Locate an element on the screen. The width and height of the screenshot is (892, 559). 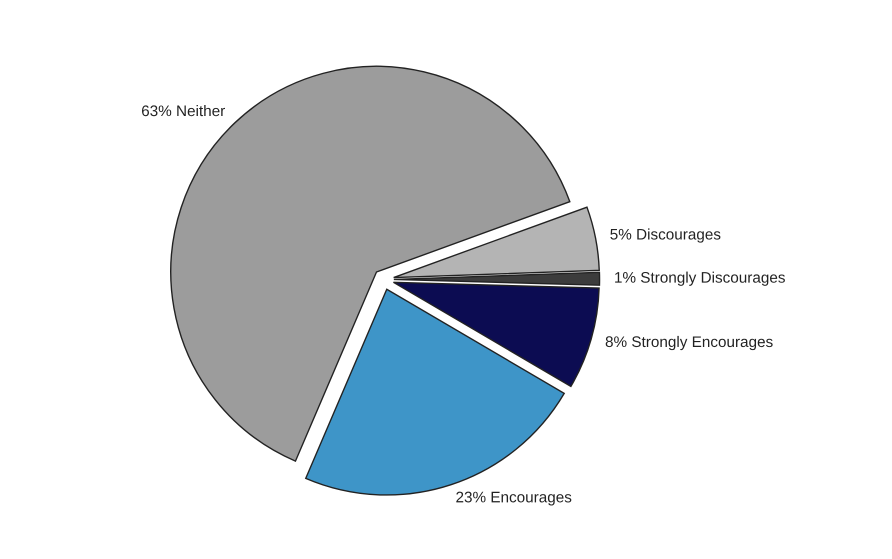
slice-label: 8% Strongly Encourages is located at coordinates (689, 343).